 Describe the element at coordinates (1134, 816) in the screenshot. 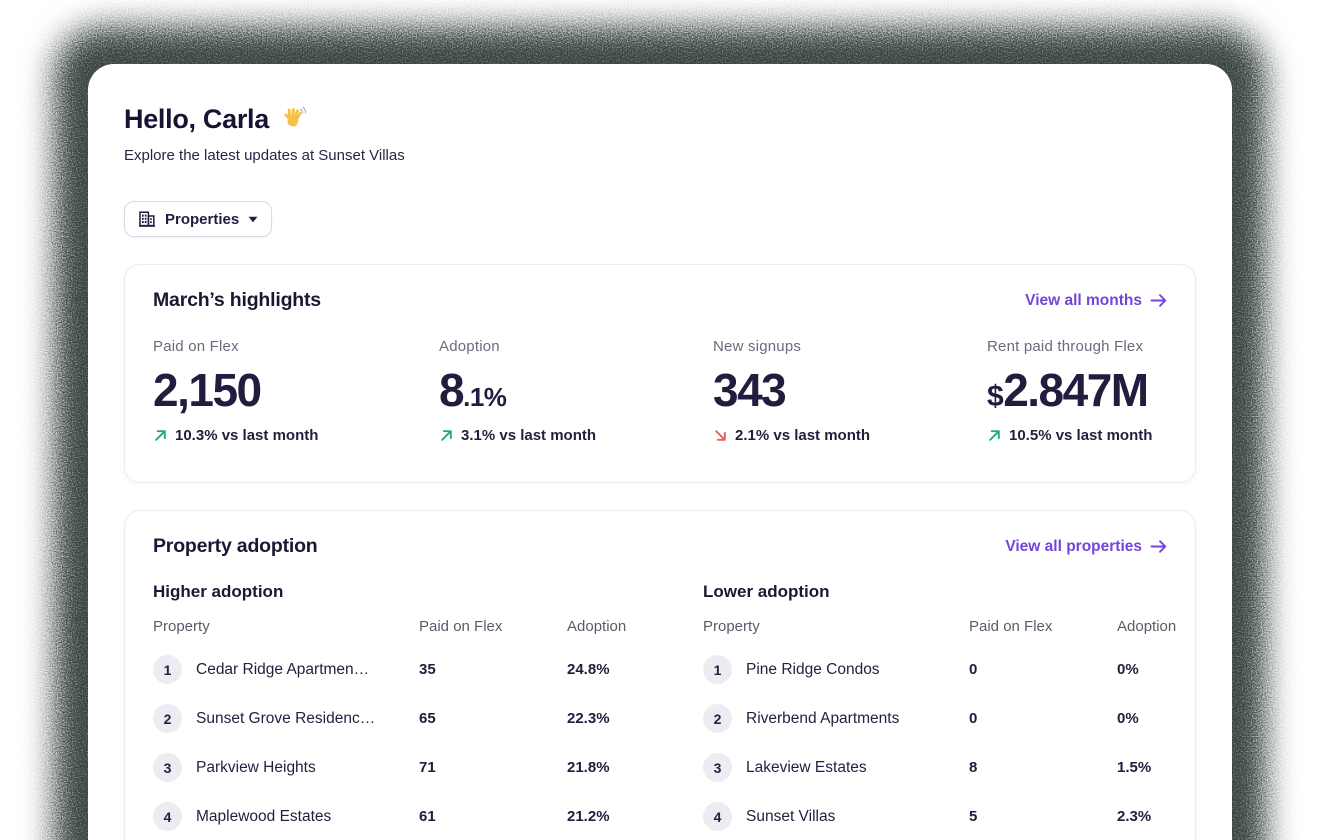

I see `adoption-value: 2.3%` at that location.